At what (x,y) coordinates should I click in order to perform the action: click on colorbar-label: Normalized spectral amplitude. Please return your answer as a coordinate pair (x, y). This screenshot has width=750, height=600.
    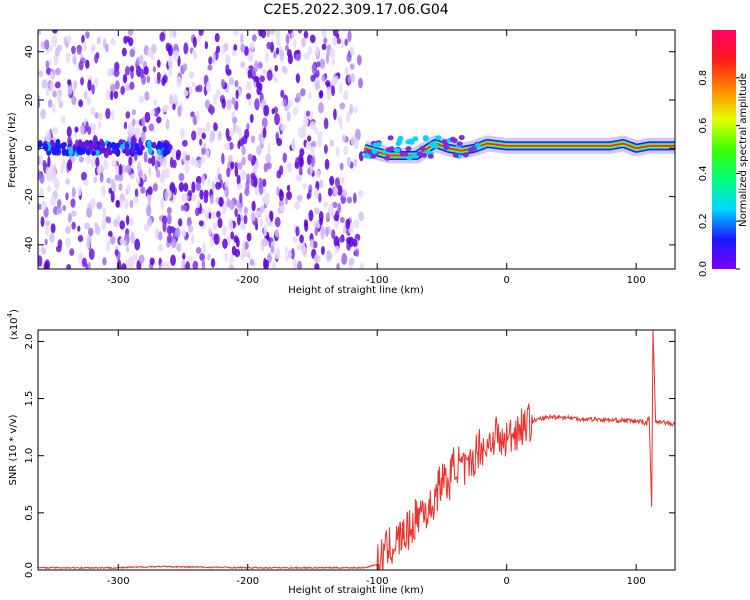
    Looking at the image, I should click on (743, 150).